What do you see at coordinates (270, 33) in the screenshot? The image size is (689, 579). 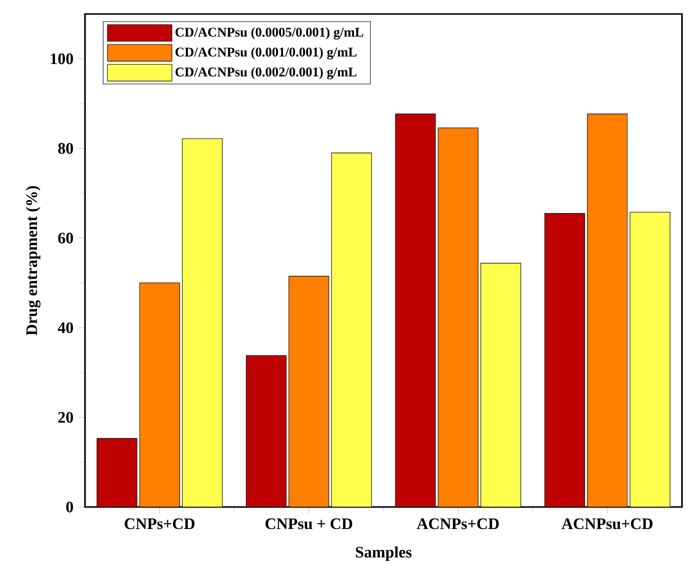 I see `legend-label: CD/ACNPsu (0.0005/0.001) g/mL` at bounding box center [270, 33].